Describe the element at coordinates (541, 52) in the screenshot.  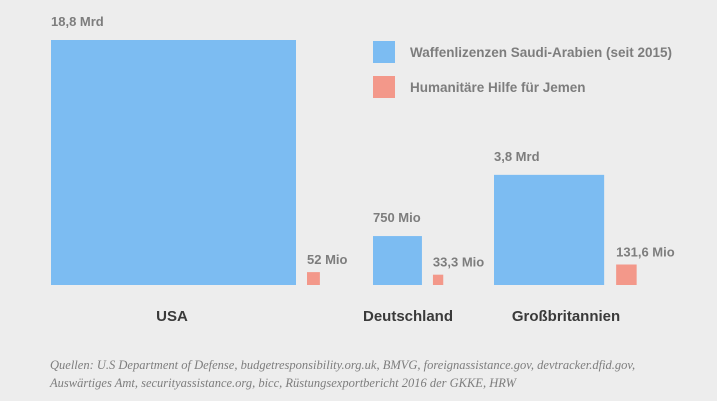
I see `legend-label-arms-licenses: Waffenlizenzen Saudi-Arabien (seit 2015)` at that location.